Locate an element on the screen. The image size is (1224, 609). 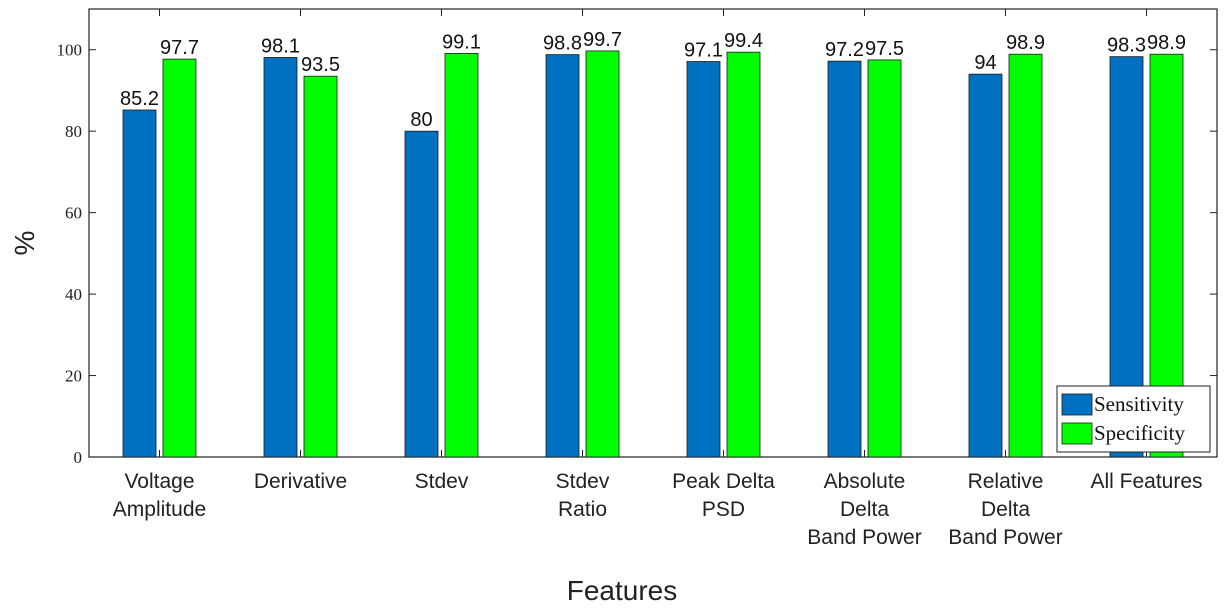
legend: Sensitivity Specificity is located at coordinates (1133, 419).